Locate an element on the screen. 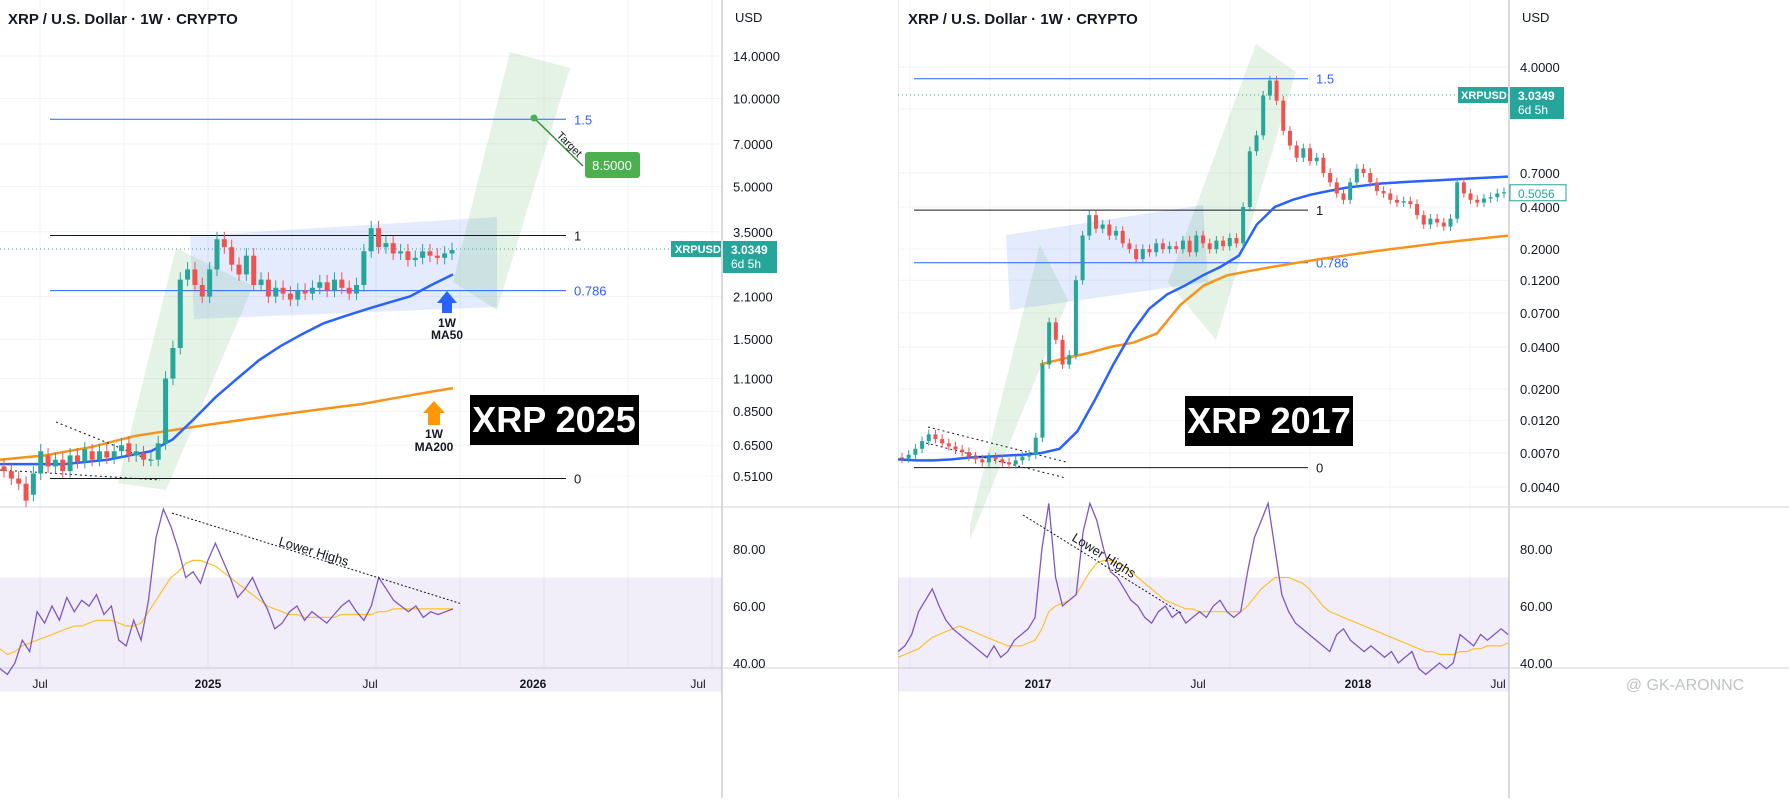 This screenshot has width=1789, height=803. y-tick-label: 0.8500 is located at coordinates (753, 411).